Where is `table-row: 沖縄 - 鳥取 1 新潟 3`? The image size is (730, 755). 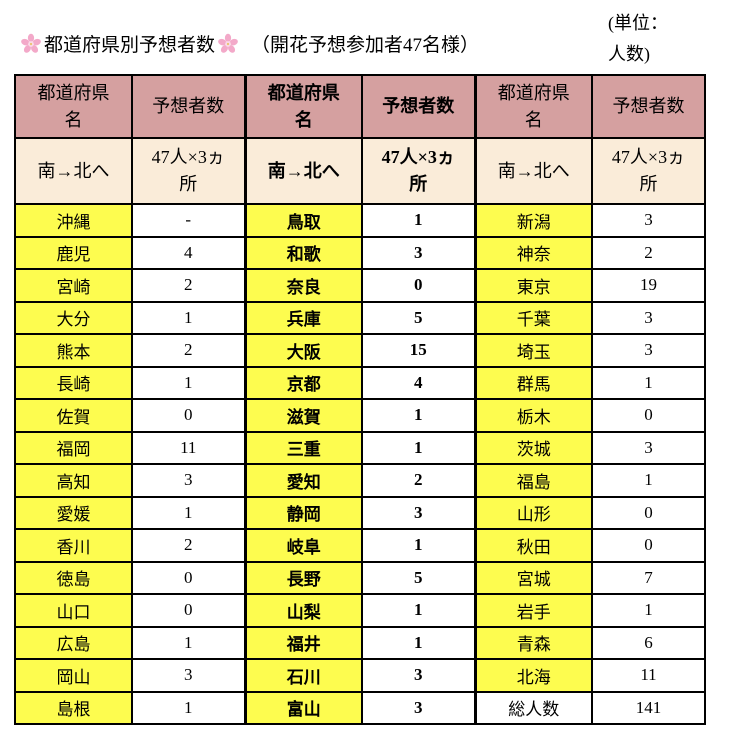
table-row: 沖縄 - 鳥取 1 新潟 3 is located at coordinates (360, 220).